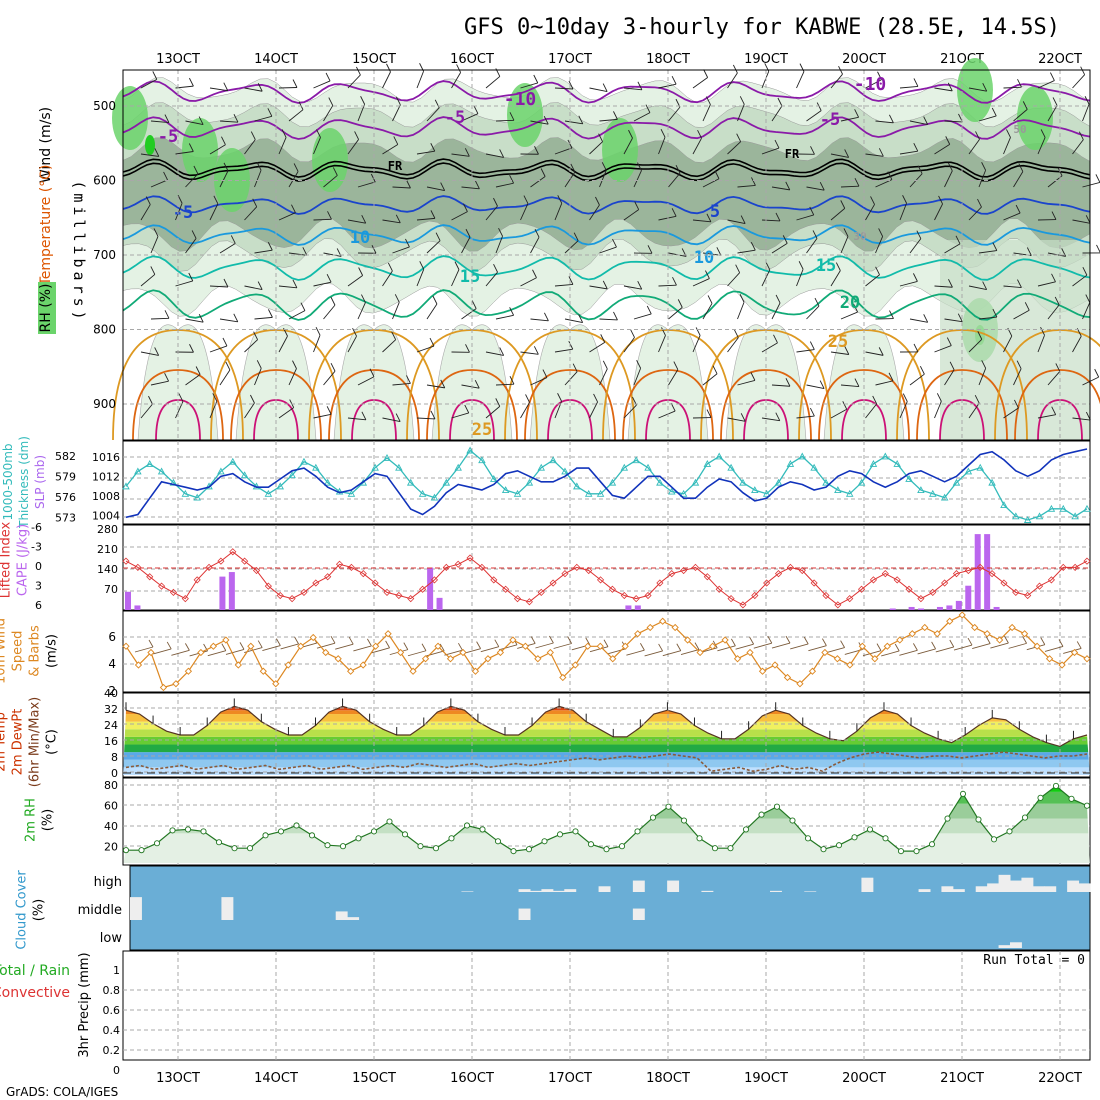 Image resolution: width=1100 pixels, height=1100 pixels. Describe the element at coordinates (100, 910) in the screenshot. I see `cloud-level-label: middle` at that location.